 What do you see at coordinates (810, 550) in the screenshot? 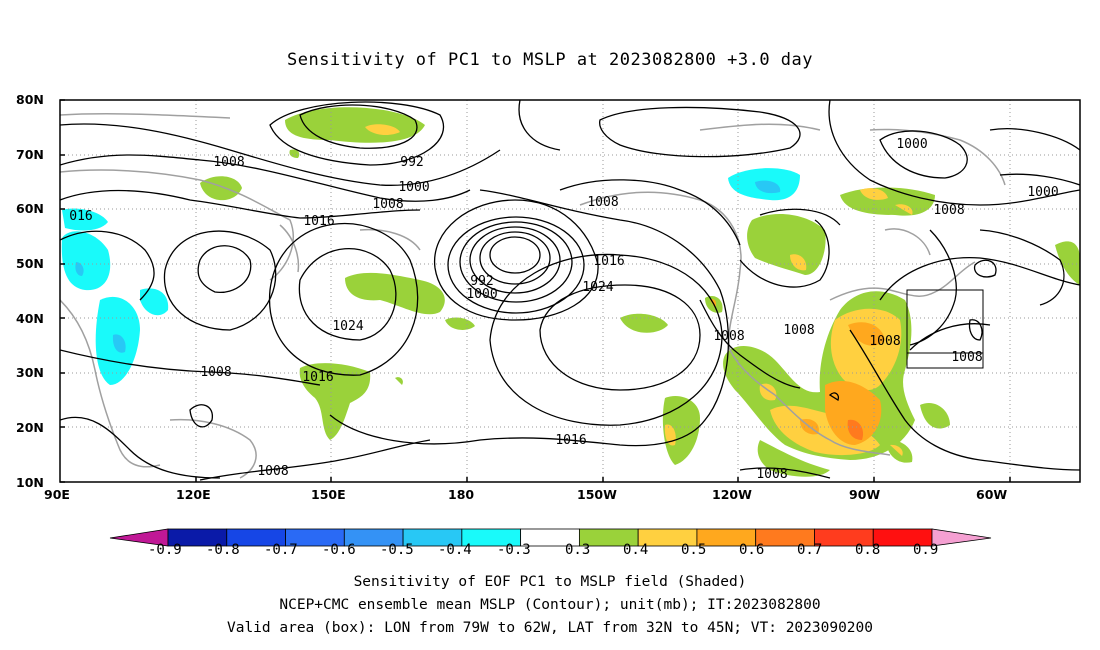
I see `colorbar-label: 0.7` at bounding box center [810, 550].